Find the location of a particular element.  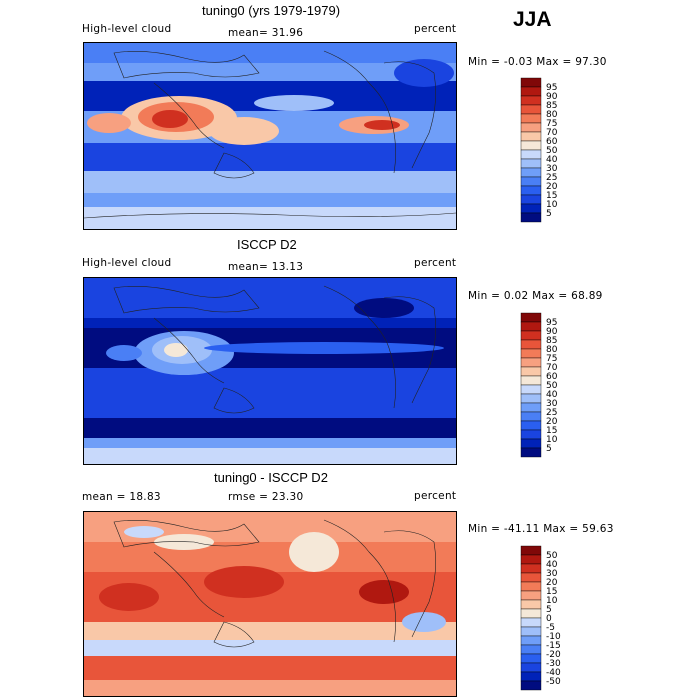

colorbar-tick-label: -5 is located at coordinates (550, 628).